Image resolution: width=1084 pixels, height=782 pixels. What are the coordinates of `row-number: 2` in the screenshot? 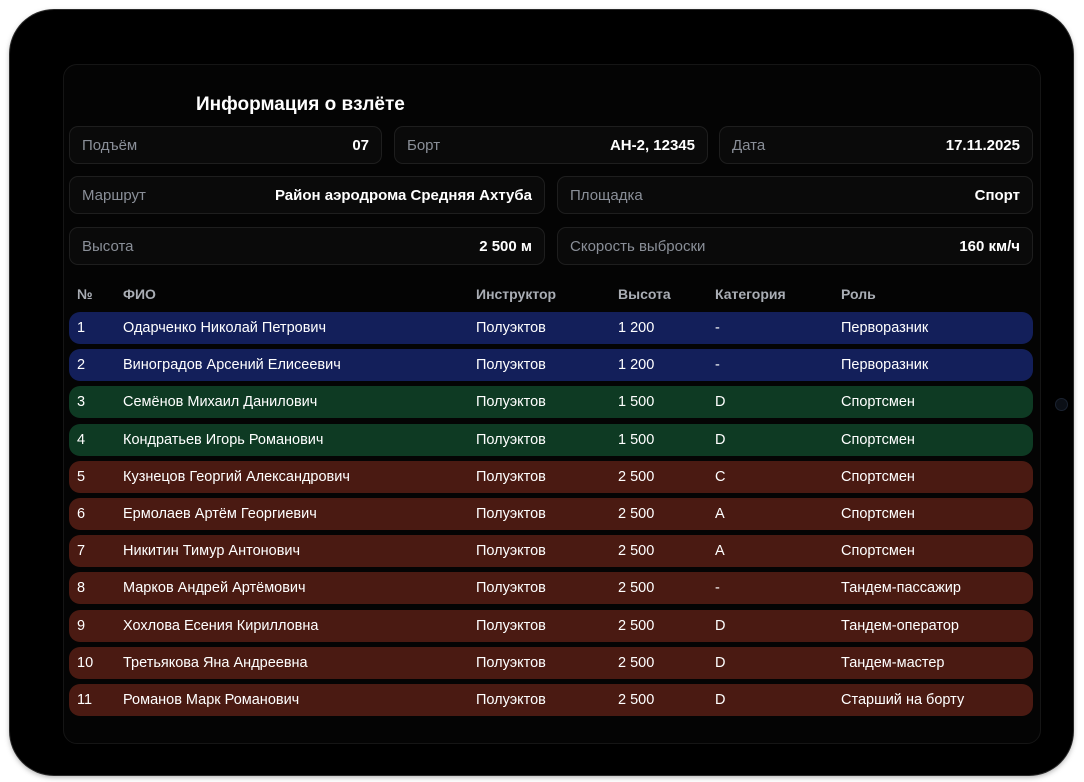 It's located at (81, 365).